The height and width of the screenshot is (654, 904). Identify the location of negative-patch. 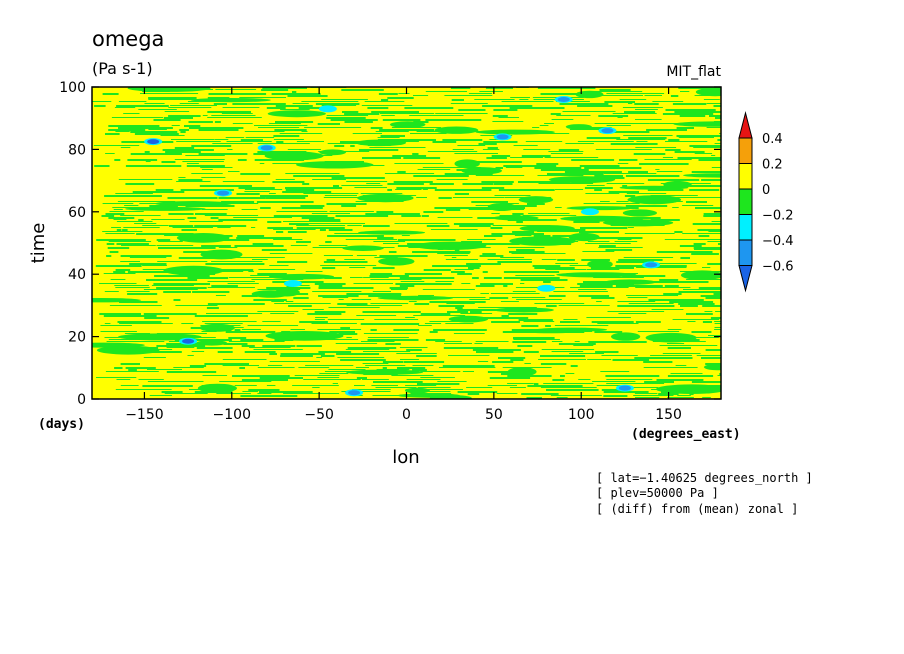
(188, 341).